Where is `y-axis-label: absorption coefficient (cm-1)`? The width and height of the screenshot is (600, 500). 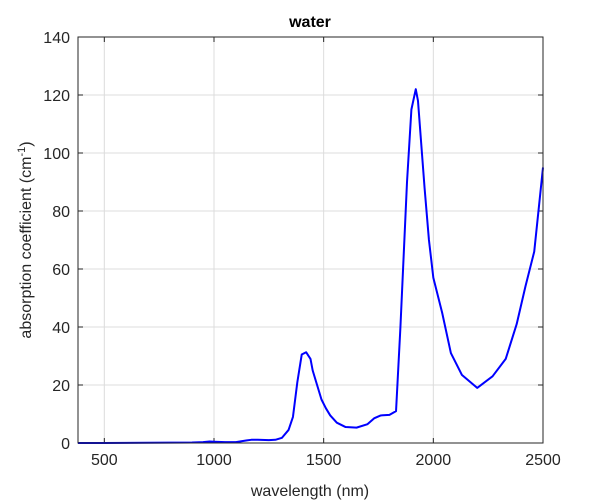
y-axis-label: absorption coefficient (cm-1) is located at coordinates (25, 239).